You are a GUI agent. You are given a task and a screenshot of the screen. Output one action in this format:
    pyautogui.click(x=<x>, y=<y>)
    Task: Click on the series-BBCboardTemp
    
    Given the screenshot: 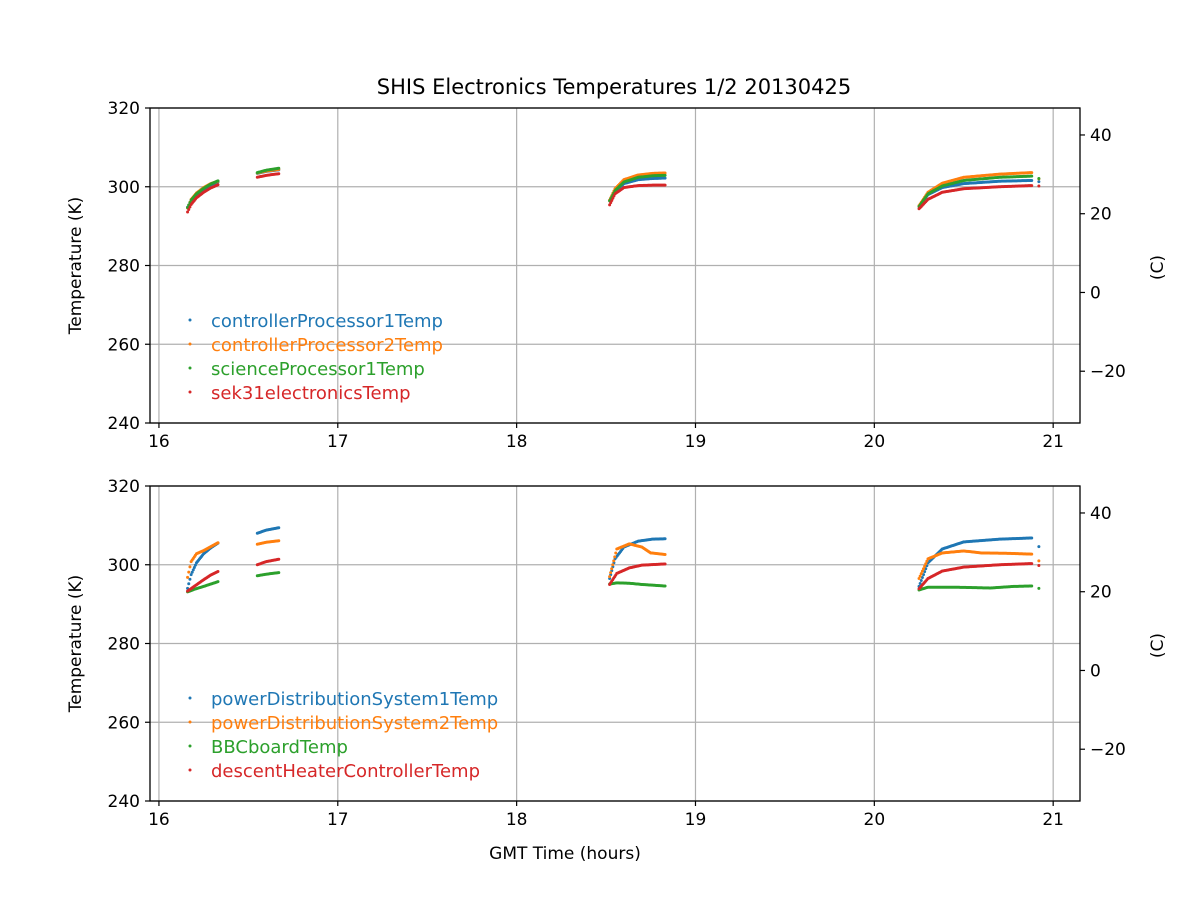 What is the action you would take?
    pyautogui.click(x=613, y=582)
    